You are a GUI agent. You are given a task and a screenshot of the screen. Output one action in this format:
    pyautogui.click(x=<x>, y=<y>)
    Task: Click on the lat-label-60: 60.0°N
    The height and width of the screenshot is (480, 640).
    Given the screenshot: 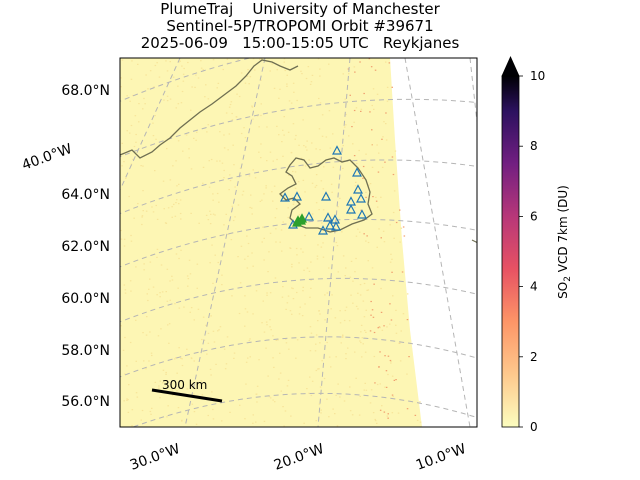 What is the action you would take?
    pyautogui.click(x=85, y=299)
    